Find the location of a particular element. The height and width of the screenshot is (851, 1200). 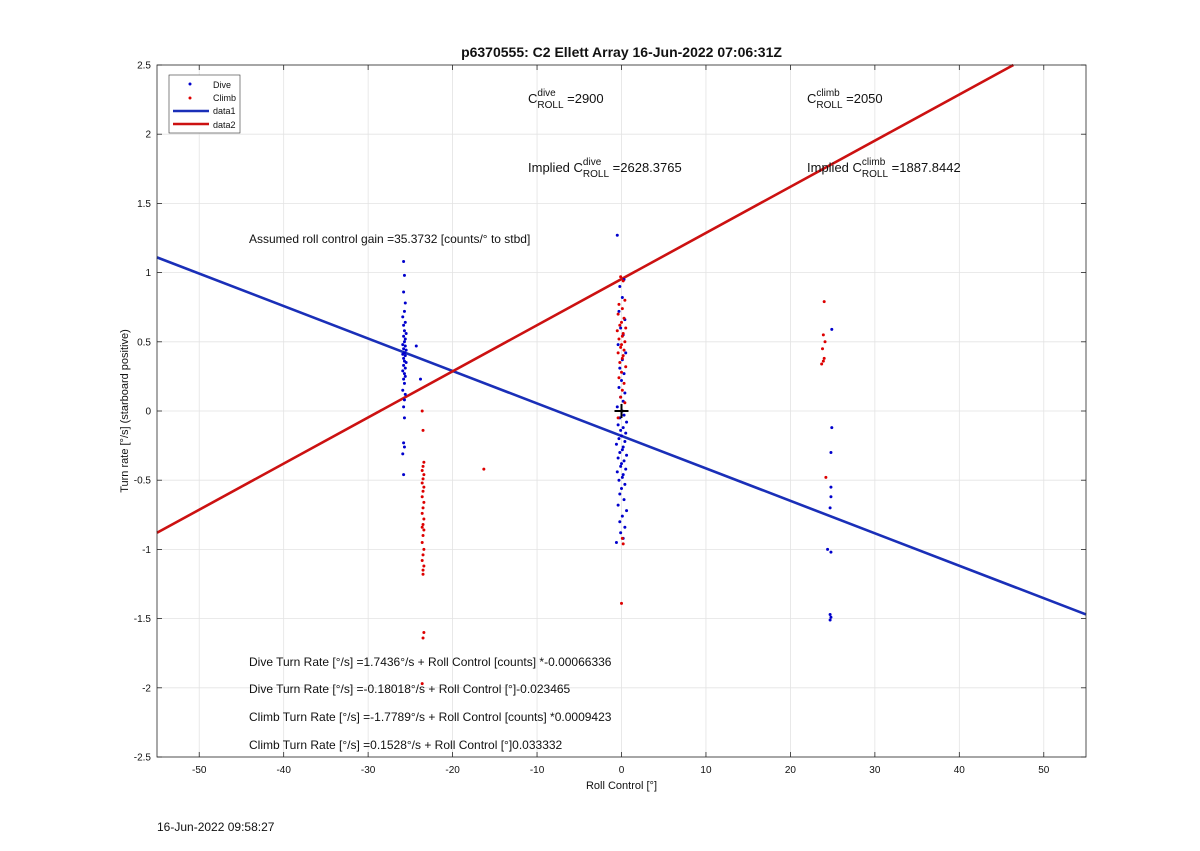

x-tick-label: 30 is located at coordinates (875, 770).